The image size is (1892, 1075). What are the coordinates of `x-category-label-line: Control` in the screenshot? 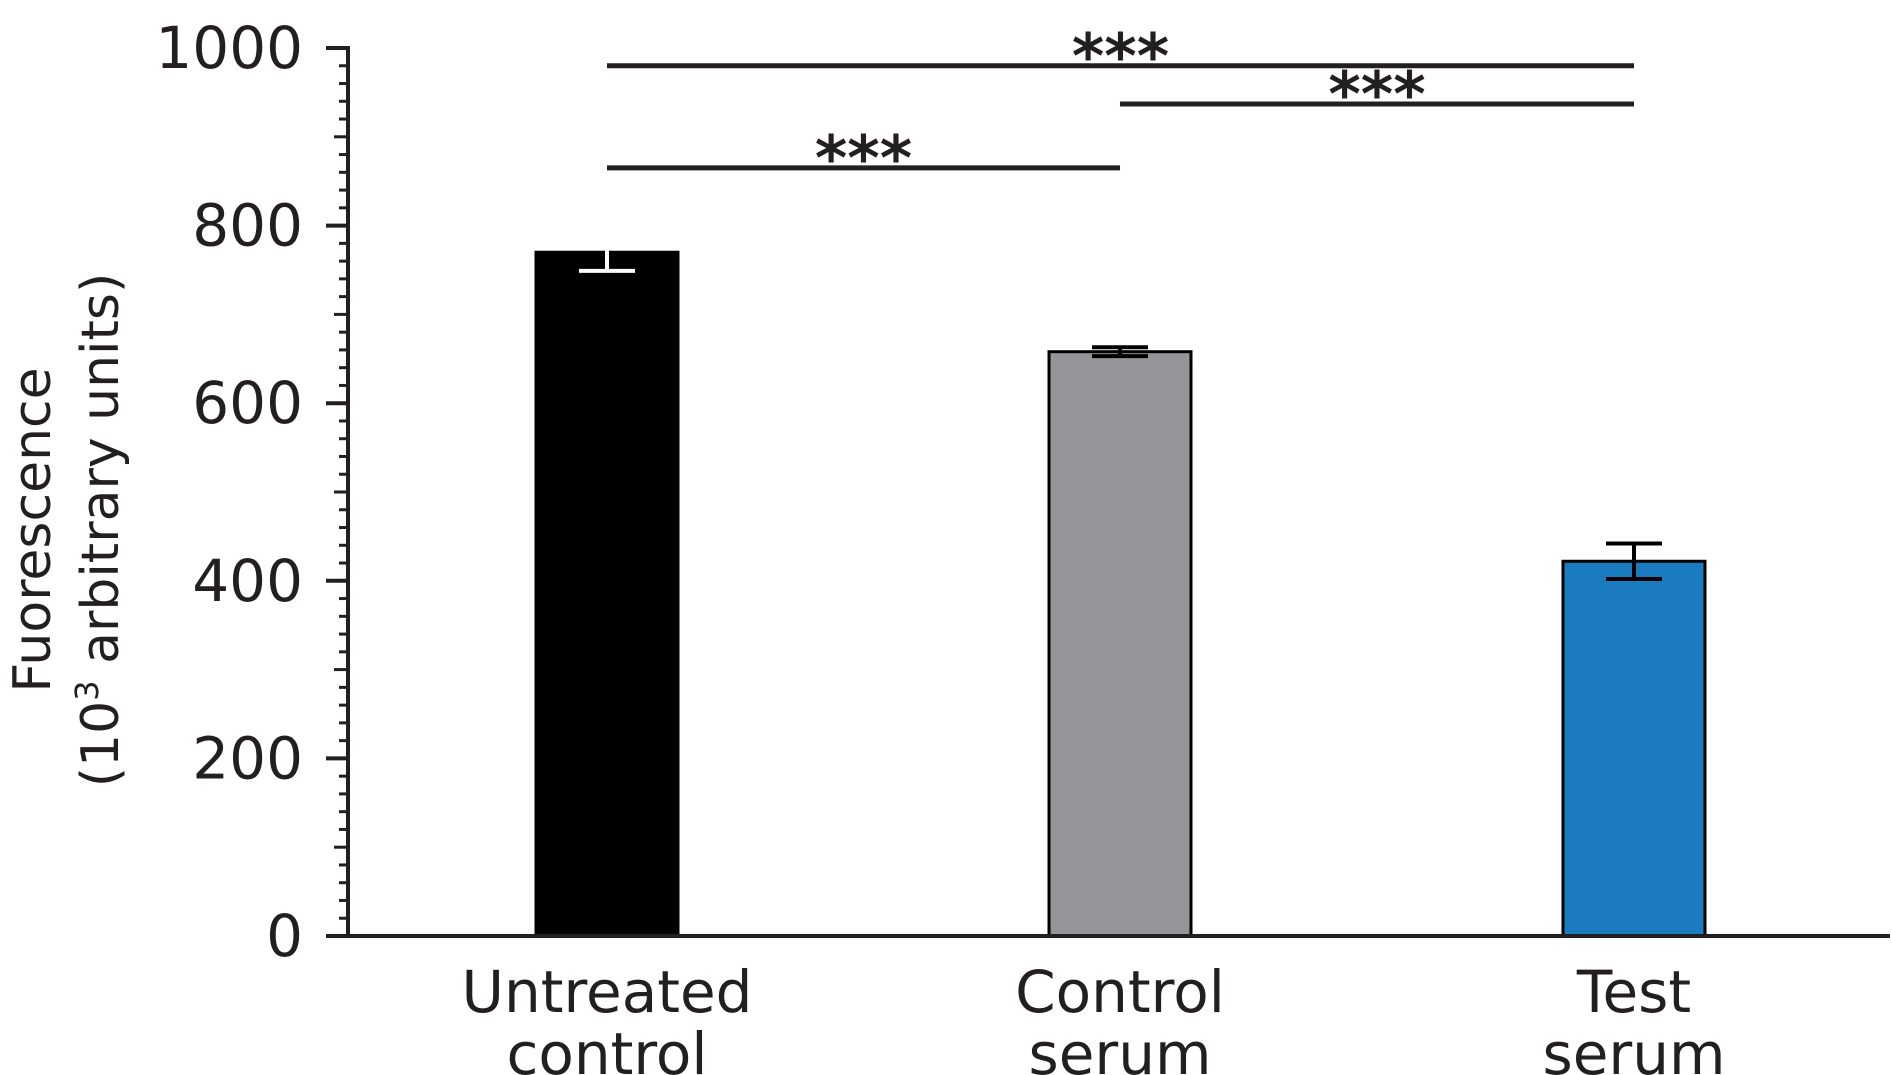 It's located at (1120, 992).